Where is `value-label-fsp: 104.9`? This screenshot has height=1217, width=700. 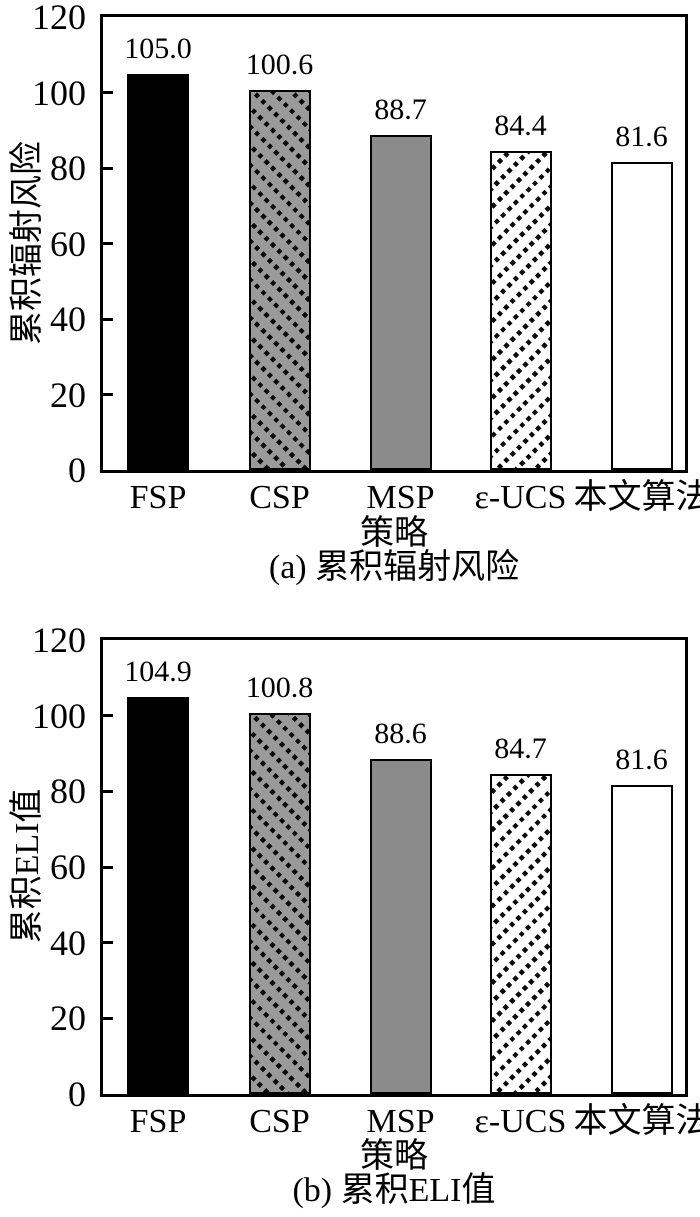 value-label-fsp: 104.9 is located at coordinates (158, 672).